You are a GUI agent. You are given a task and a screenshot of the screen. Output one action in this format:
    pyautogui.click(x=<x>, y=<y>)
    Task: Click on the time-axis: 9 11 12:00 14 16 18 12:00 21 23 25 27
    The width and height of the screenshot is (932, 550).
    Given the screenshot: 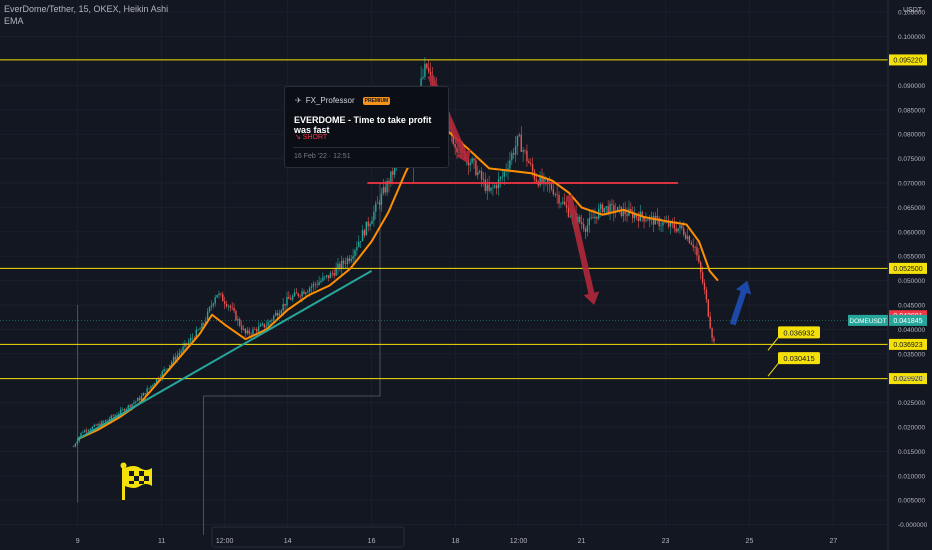 What is the action you would take?
    pyautogui.click(x=457, y=541)
    